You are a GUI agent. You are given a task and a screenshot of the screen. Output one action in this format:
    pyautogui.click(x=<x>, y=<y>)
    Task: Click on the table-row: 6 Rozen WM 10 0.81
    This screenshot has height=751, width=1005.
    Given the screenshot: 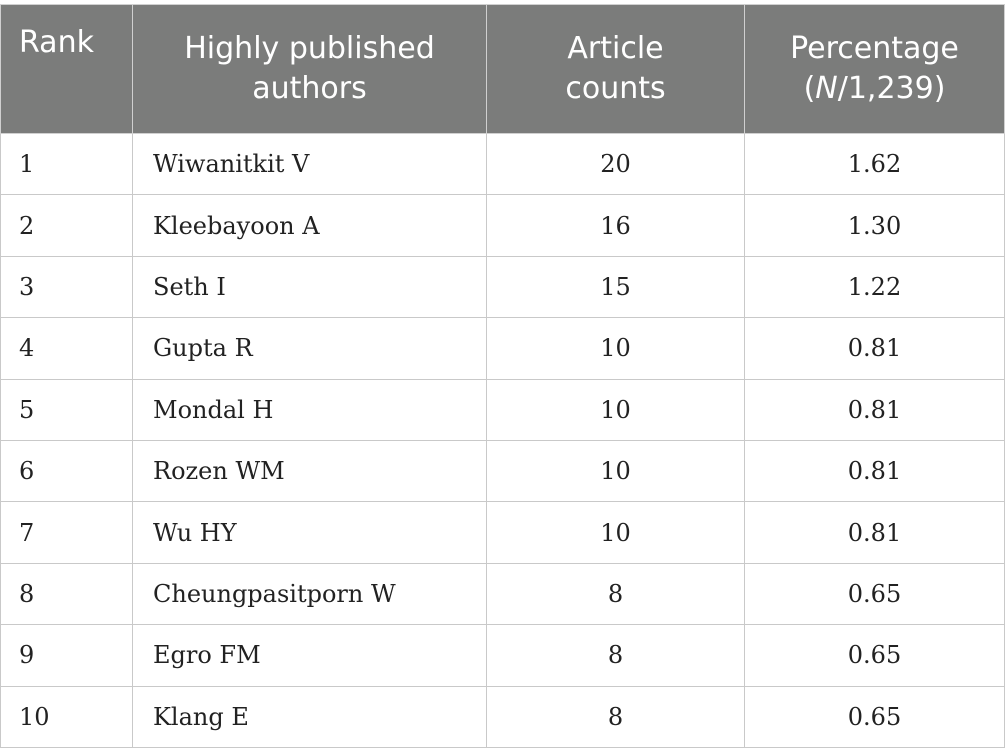 What is the action you would take?
    pyautogui.click(x=502, y=471)
    